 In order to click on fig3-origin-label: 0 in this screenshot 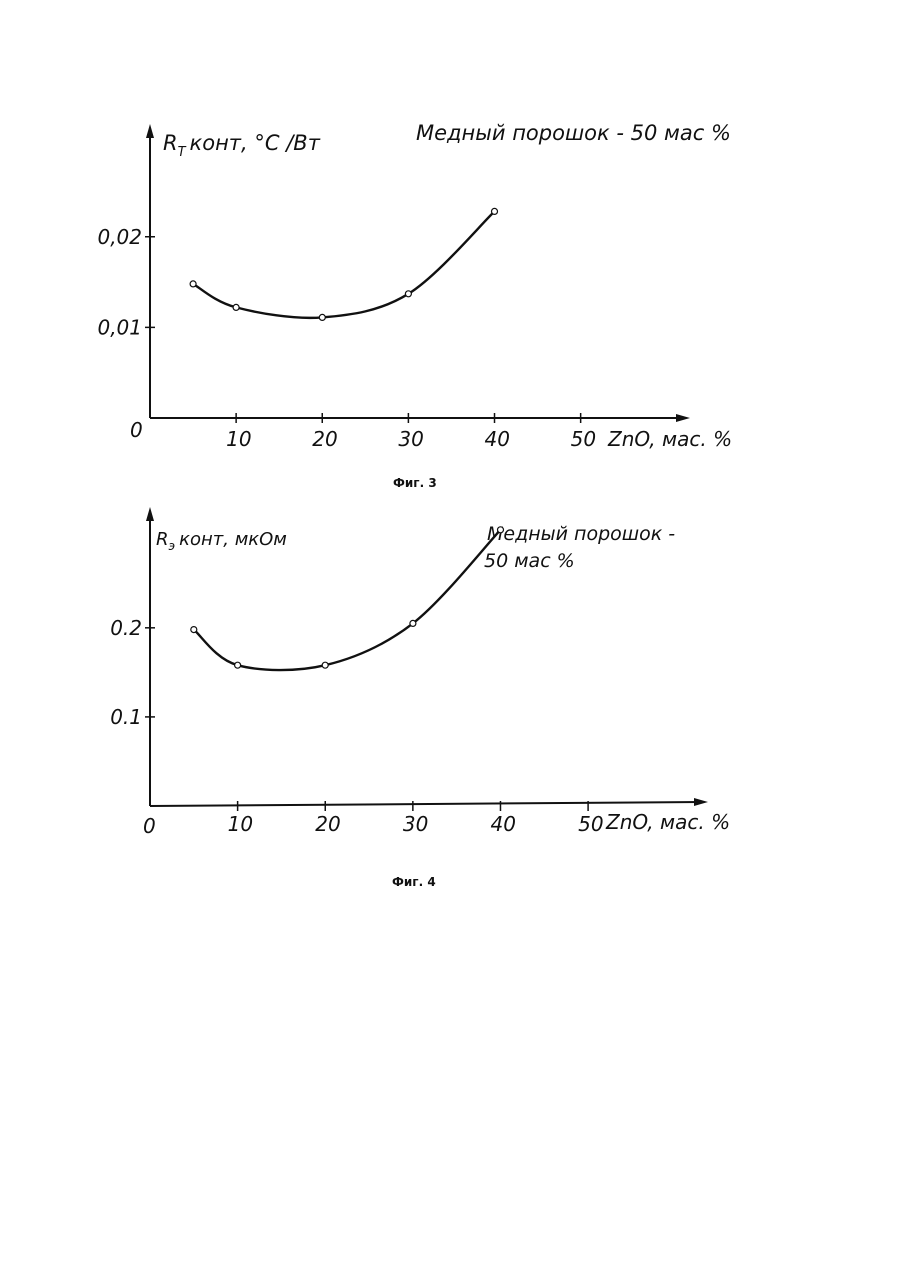, I will do `click(136, 430)`.